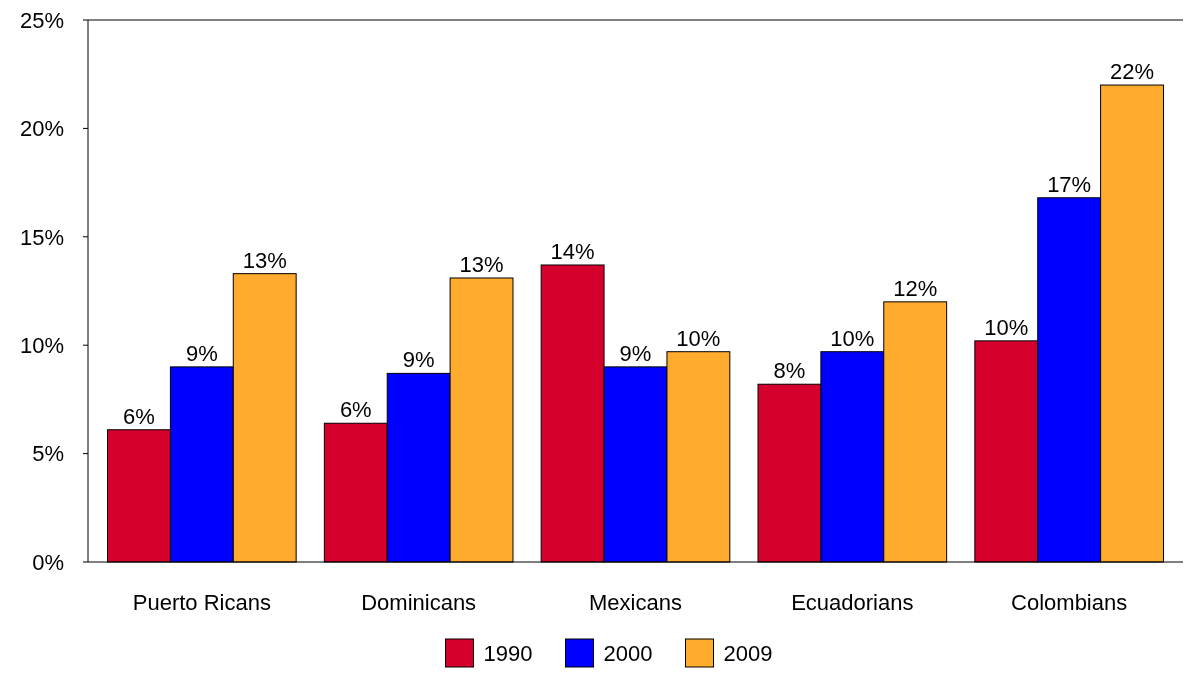  I want to click on x-tick-label: Dominicans, so click(419, 602).